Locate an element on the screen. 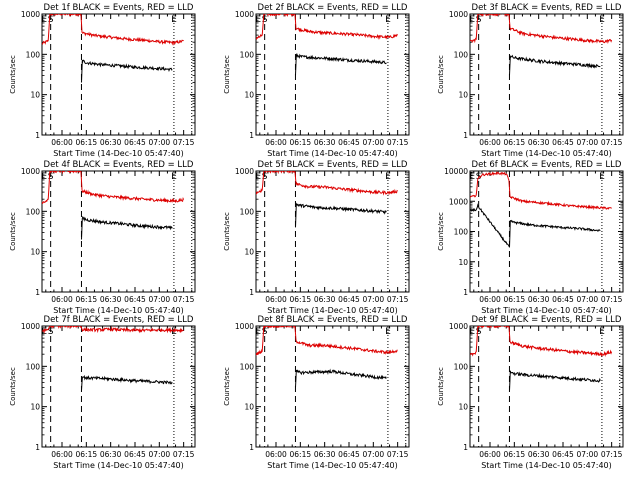 This screenshot has width=640, height=480. panel-title: Det 9f BLACK = Events, RED = LLD is located at coordinates (547, 320).